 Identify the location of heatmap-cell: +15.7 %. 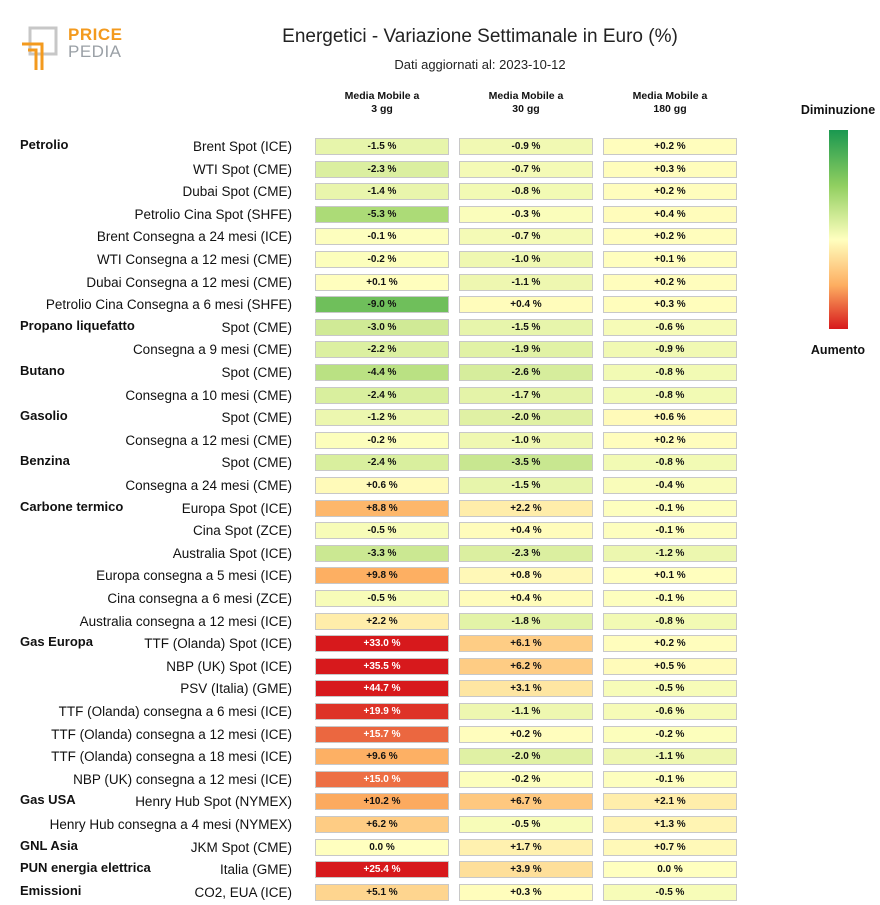
(382, 734).